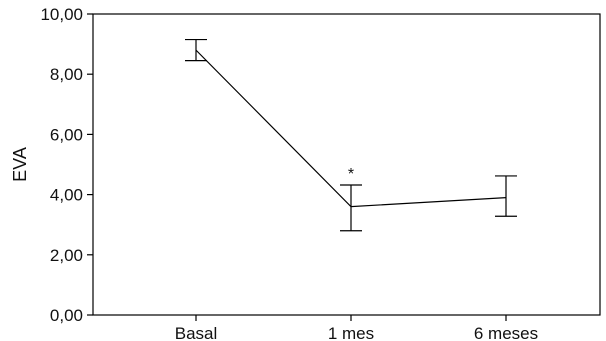  What do you see at coordinates (61, 14) in the screenshot?
I see `y-tick-label: 10,00` at bounding box center [61, 14].